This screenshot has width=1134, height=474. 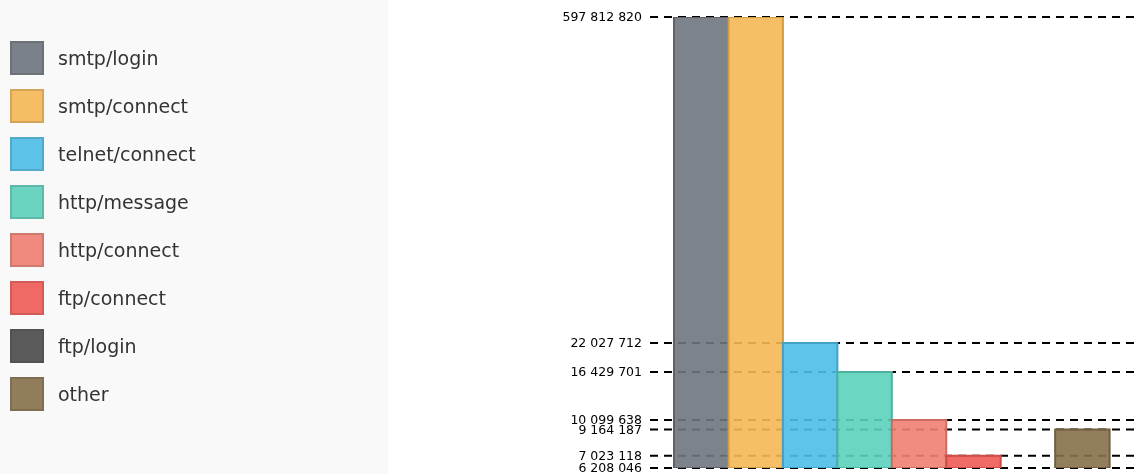 What do you see at coordinates (127, 154) in the screenshot?
I see `legend-label: telnet/connect` at bounding box center [127, 154].